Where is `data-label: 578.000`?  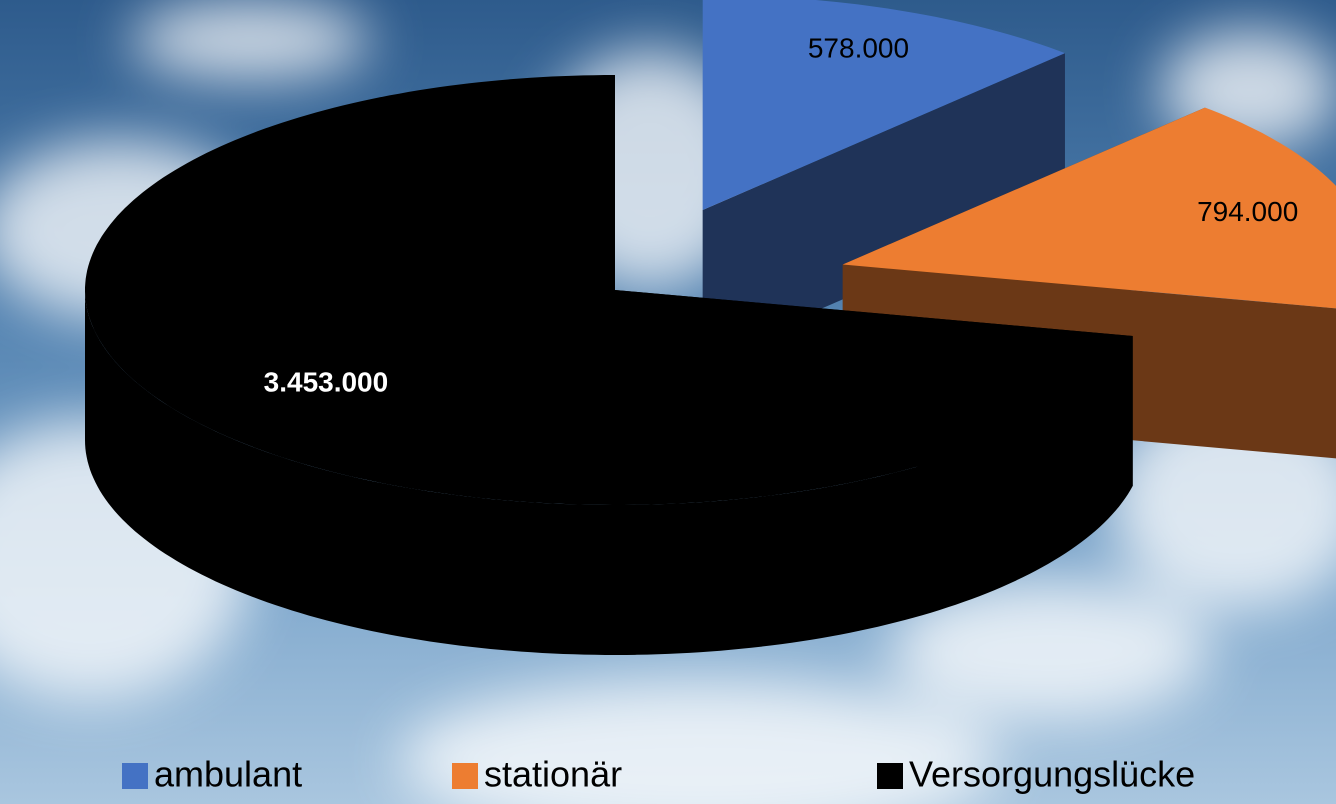 data-label: 578.000 is located at coordinates (858, 47).